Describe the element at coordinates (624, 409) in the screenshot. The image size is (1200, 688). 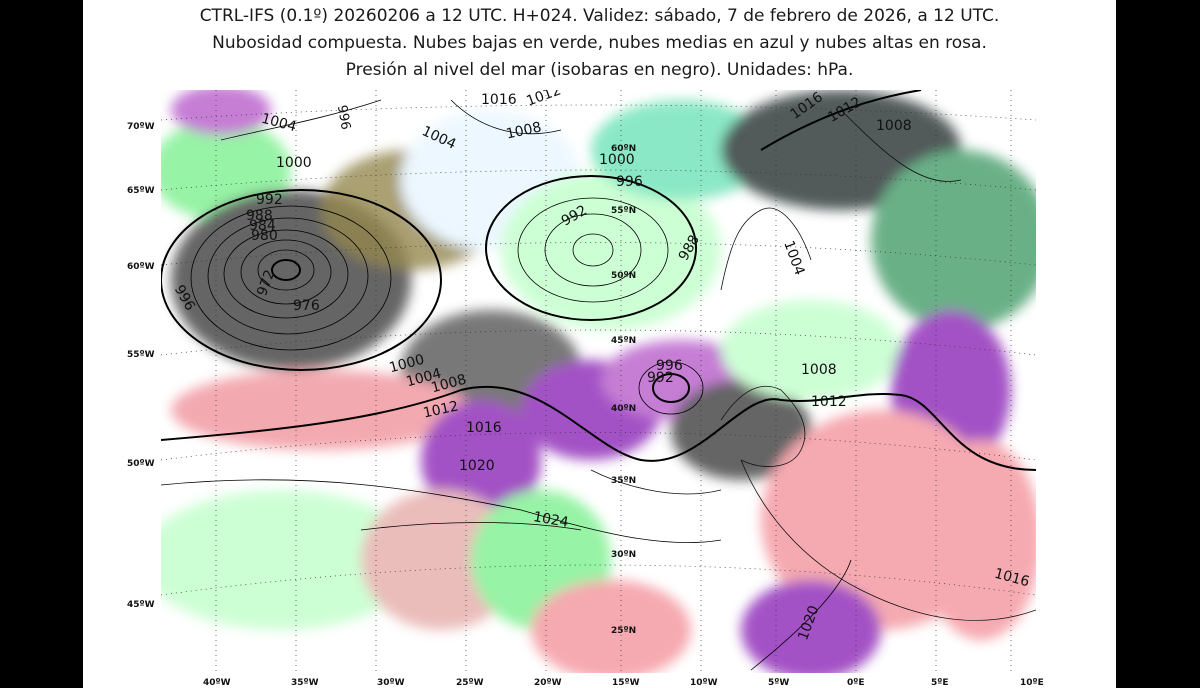
I see `inner-lat-label: 40ºN` at that location.